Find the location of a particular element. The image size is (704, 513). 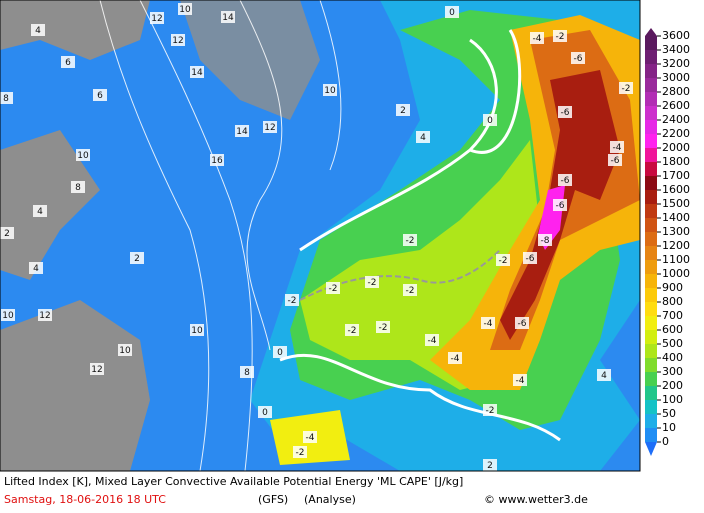

legend-label: 300 is located at coordinates (672, 371).